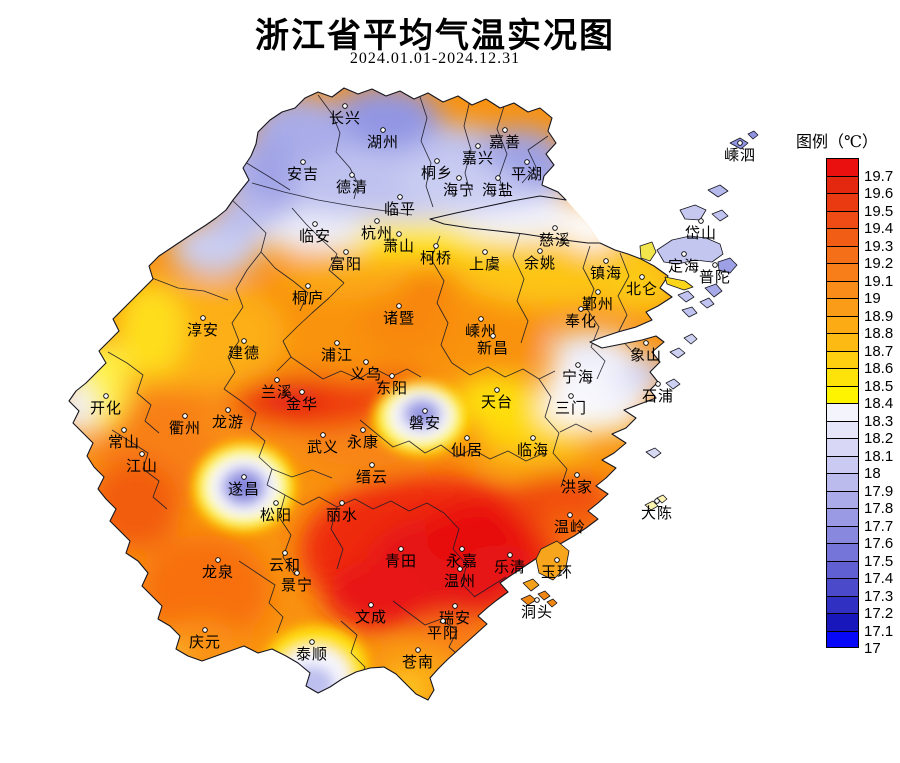 The height and width of the screenshot is (763, 900). I want to click on station-label: 大陈, so click(657, 513).